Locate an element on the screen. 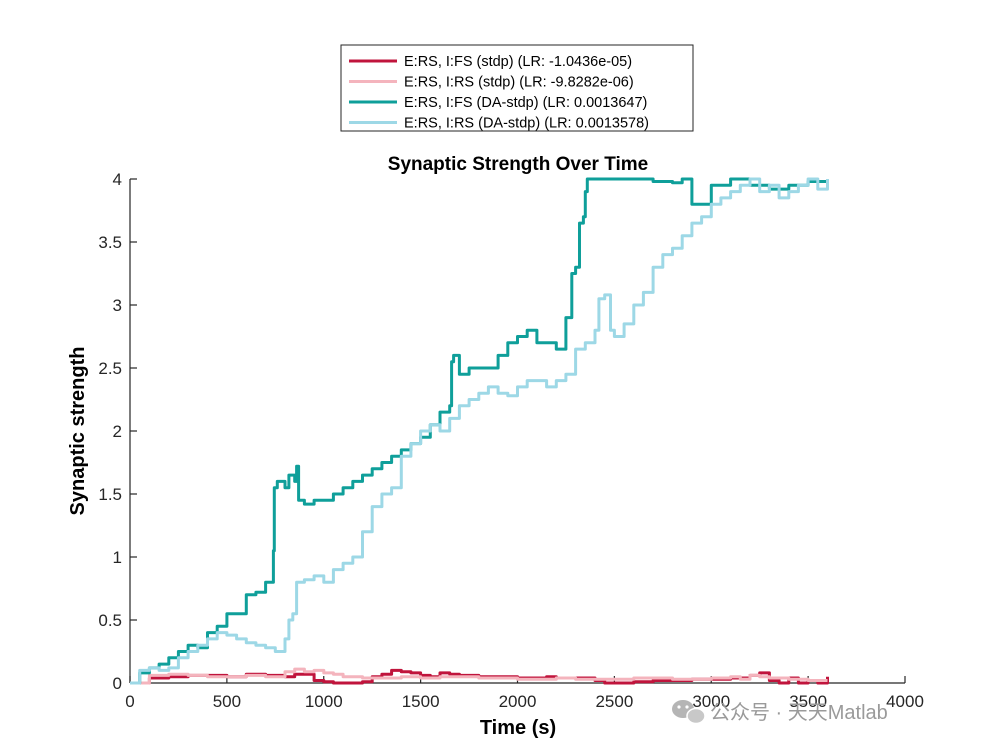  legend-label-4: E:RS, I:RS (DA-stdp) (LR: 0.0013578) is located at coordinates (526, 124).